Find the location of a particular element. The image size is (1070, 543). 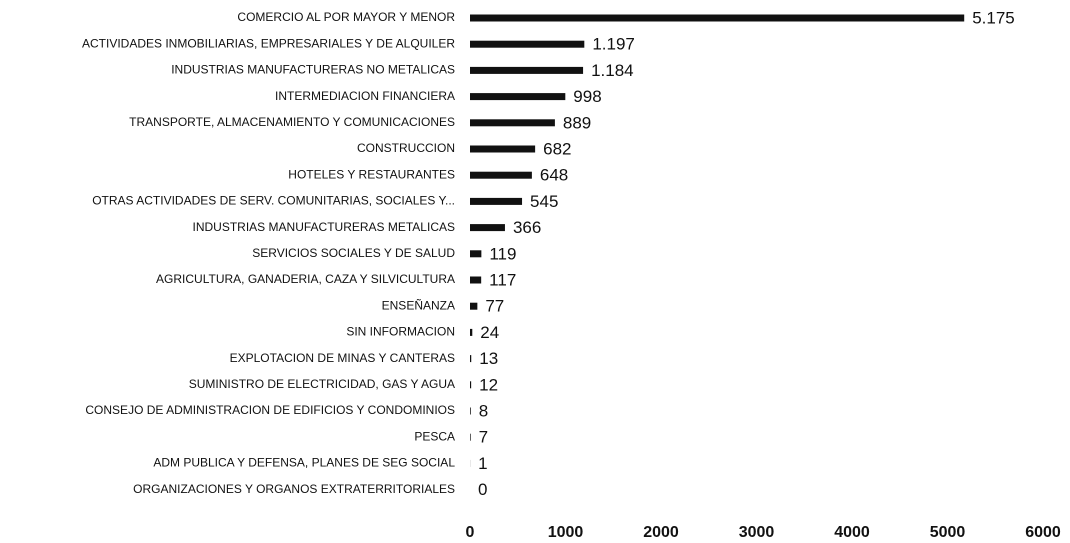

value-label: 0 is located at coordinates (482, 489).